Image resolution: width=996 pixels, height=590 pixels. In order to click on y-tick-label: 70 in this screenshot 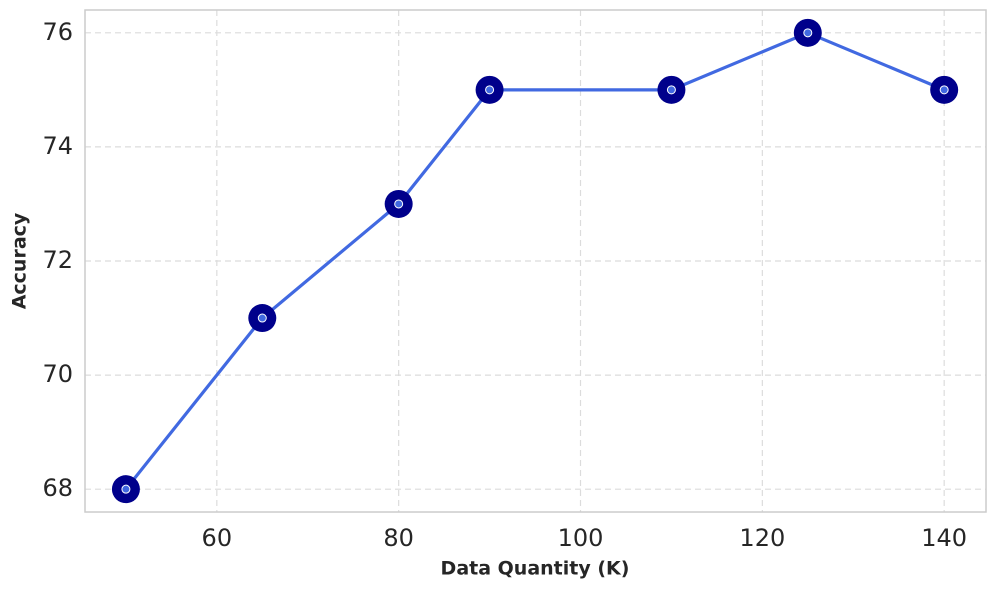, I will do `click(57, 374)`.